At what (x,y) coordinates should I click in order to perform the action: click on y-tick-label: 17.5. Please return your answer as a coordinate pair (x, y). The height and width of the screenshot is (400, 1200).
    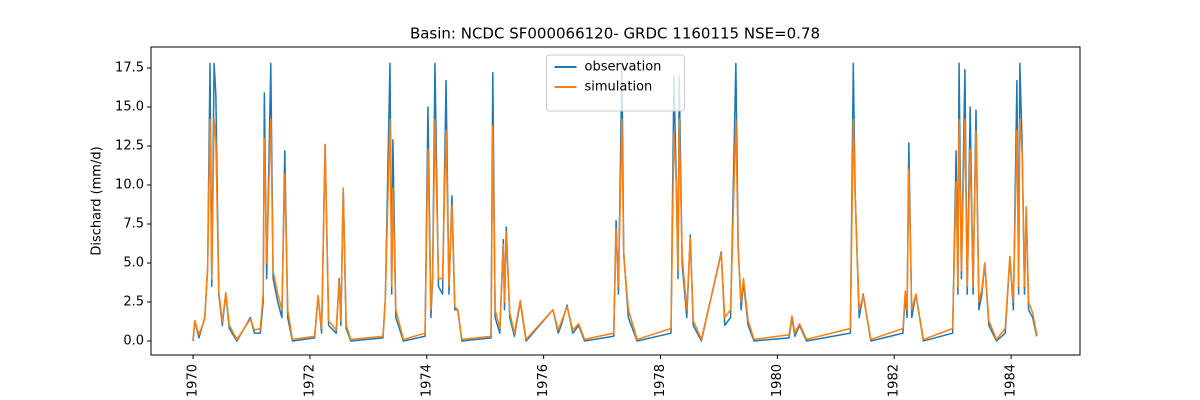
    Looking at the image, I should click on (129, 68).